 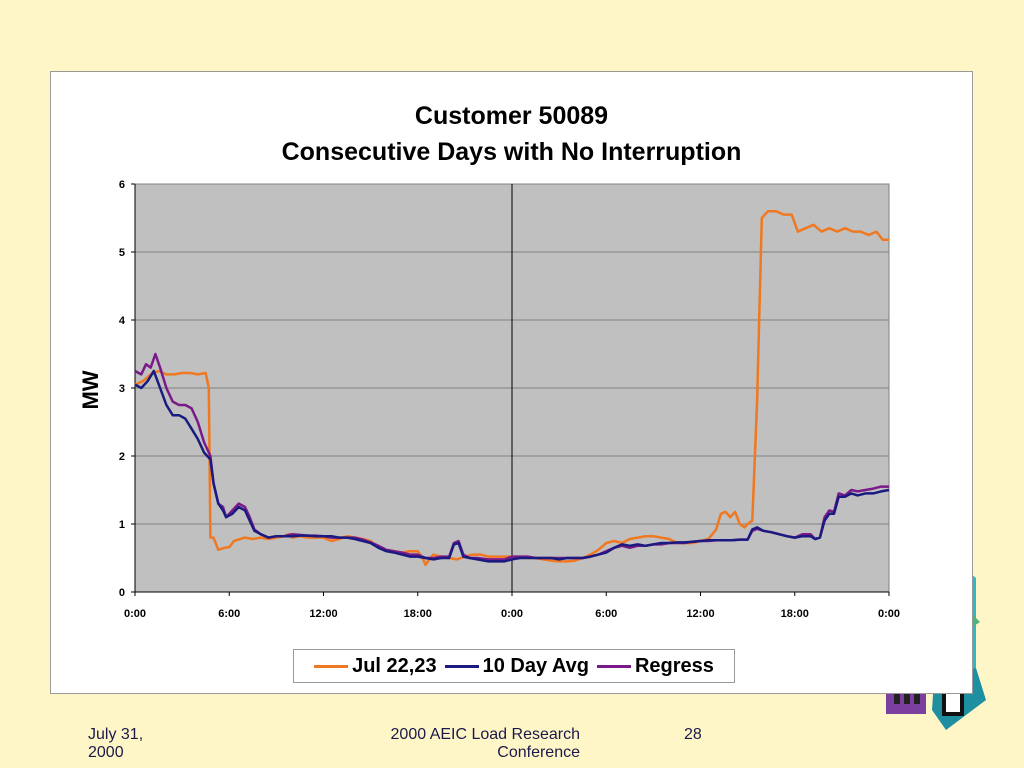 What do you see at coordinates (535, 665) in the screenshot?
I see `legend-label-avg: 10 Day Avg` at bounding box center [535, 665].